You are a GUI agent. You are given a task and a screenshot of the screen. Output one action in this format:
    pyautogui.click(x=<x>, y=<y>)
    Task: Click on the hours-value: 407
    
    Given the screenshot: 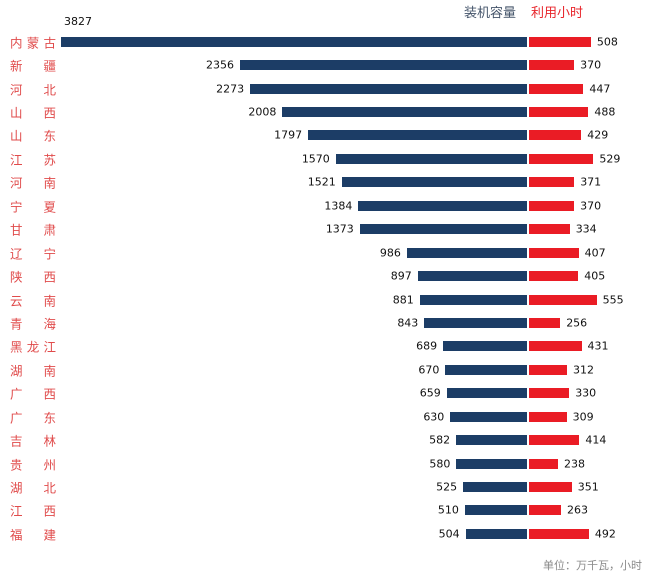 What is the action you would take?
    pyautogui.click(x=595, y=253)
    